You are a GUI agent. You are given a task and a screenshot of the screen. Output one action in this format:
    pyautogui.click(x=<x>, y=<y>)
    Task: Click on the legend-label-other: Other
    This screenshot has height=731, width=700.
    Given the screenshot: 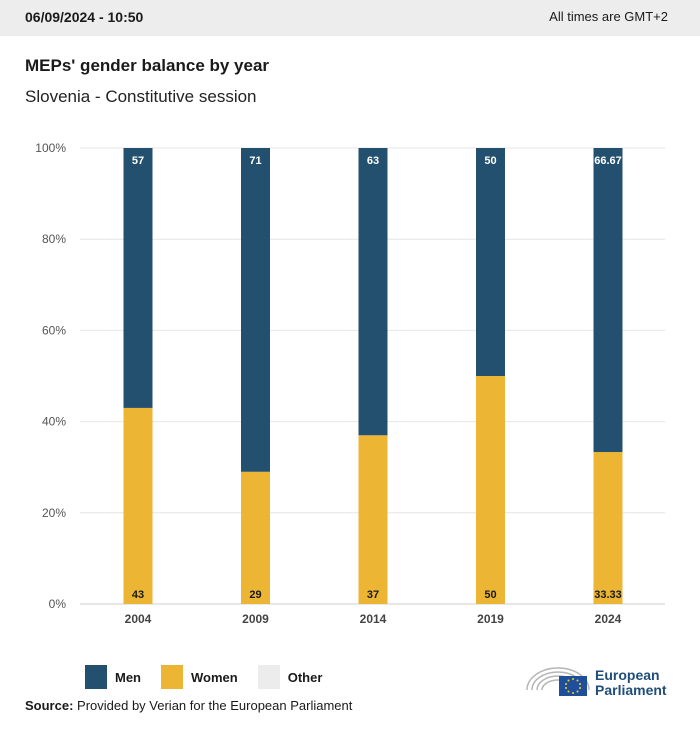 What is the action you would take?
    pyautogui.click(x=305, y=677)
    